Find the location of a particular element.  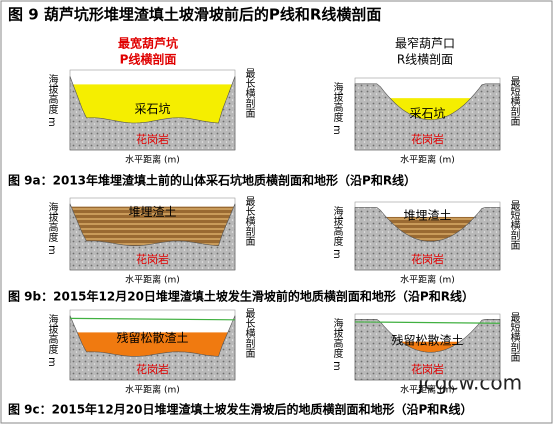

column-title: P线横剖面 is located at coordinates (148, 59).